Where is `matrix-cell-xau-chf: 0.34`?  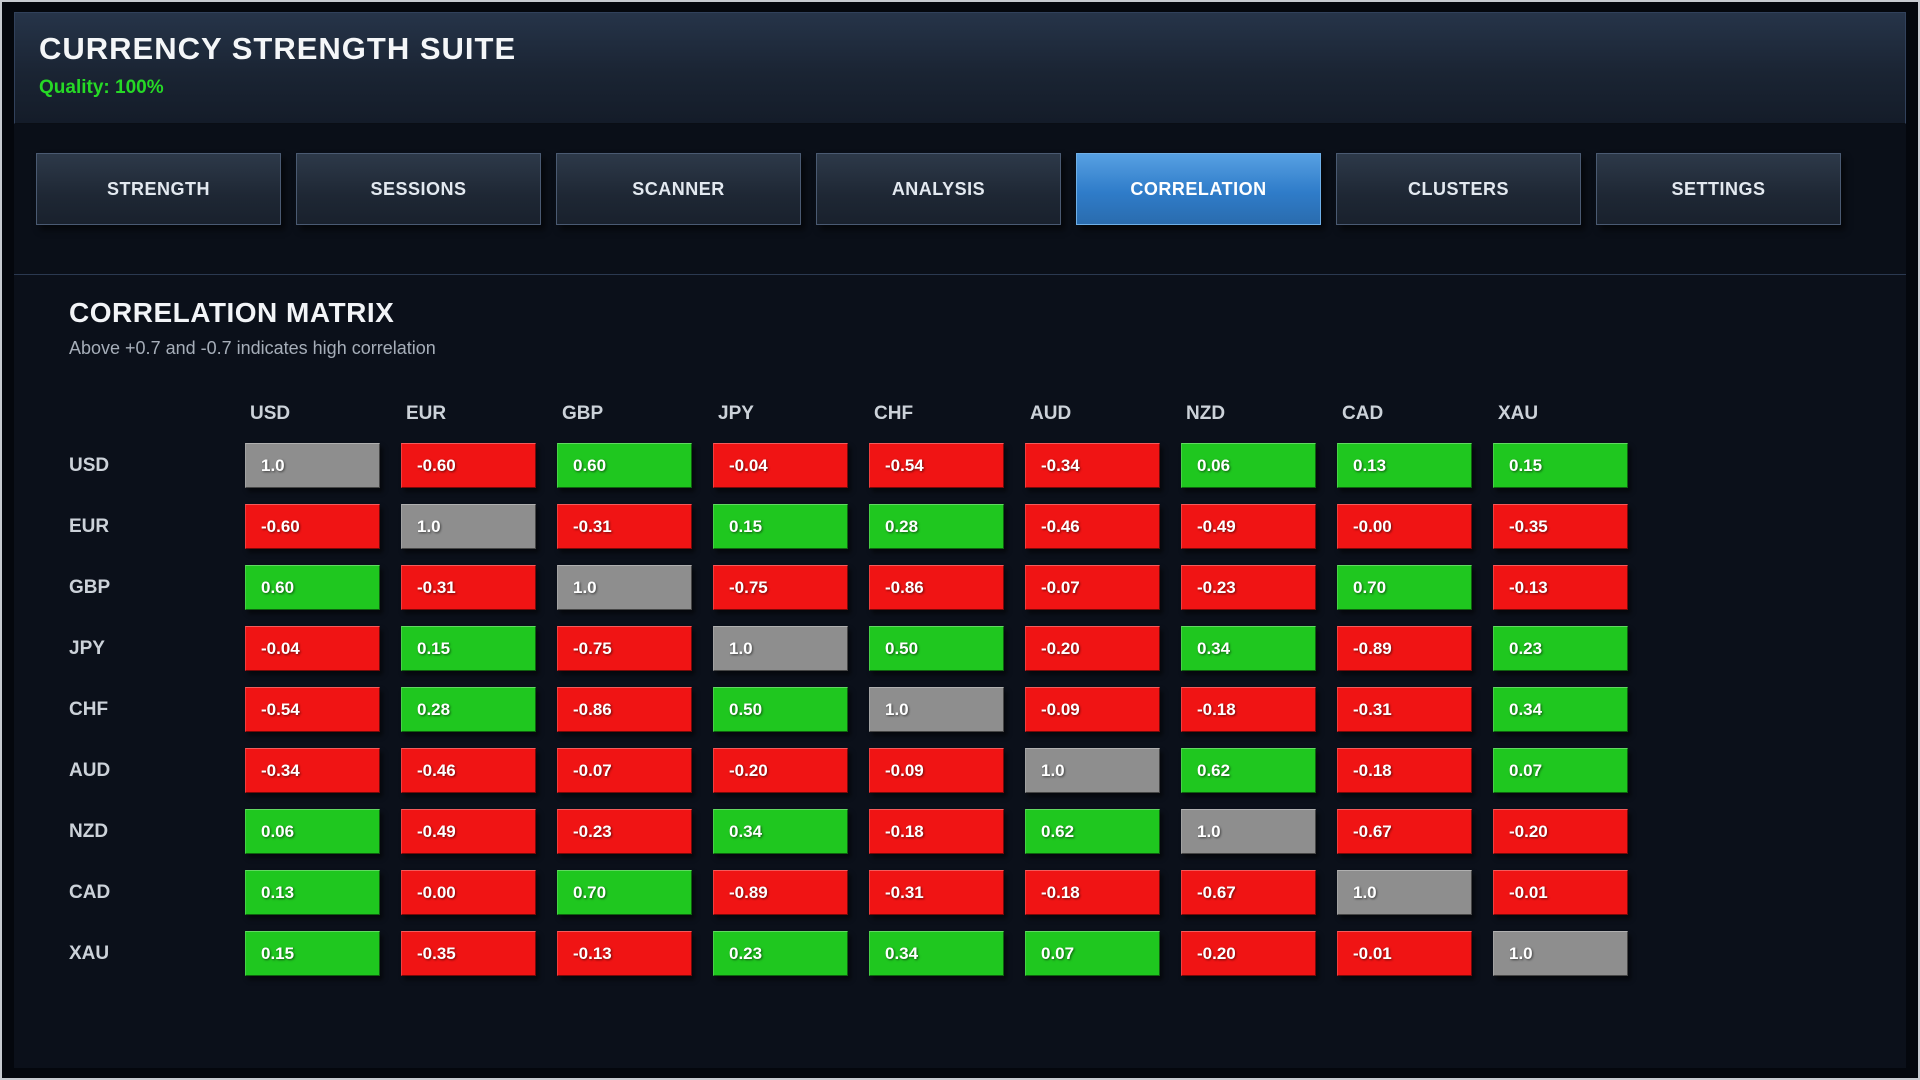
matrix-cell-xau-chf: 0.34 is located at coordinates (936, 953).